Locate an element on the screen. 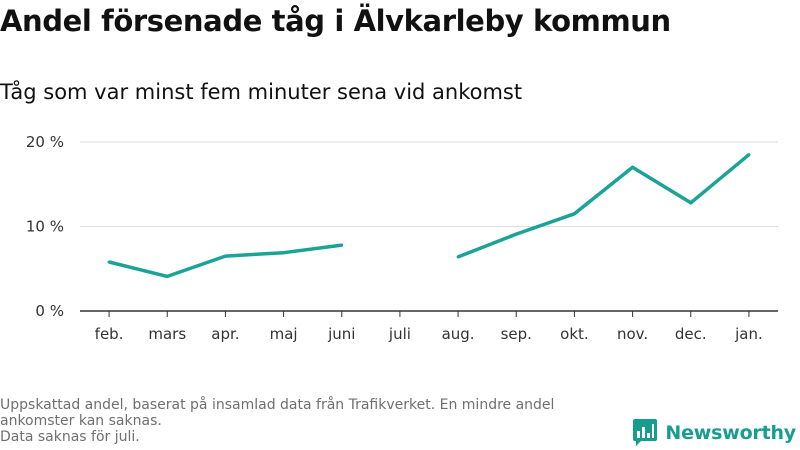  x-axis is located at coordinates (429, 313).